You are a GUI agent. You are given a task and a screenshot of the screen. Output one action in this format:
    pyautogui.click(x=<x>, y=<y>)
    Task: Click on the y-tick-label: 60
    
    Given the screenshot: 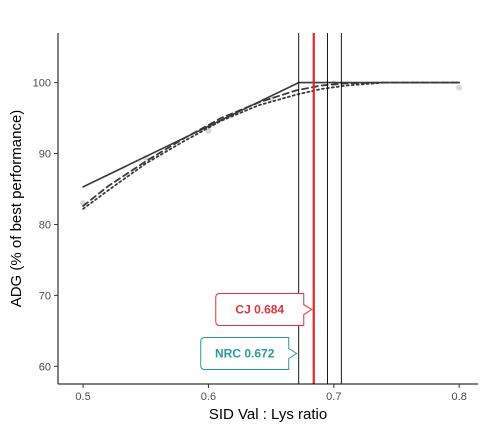 What is the action you would take?
    pyautogui.click(x=45, y=367)
    